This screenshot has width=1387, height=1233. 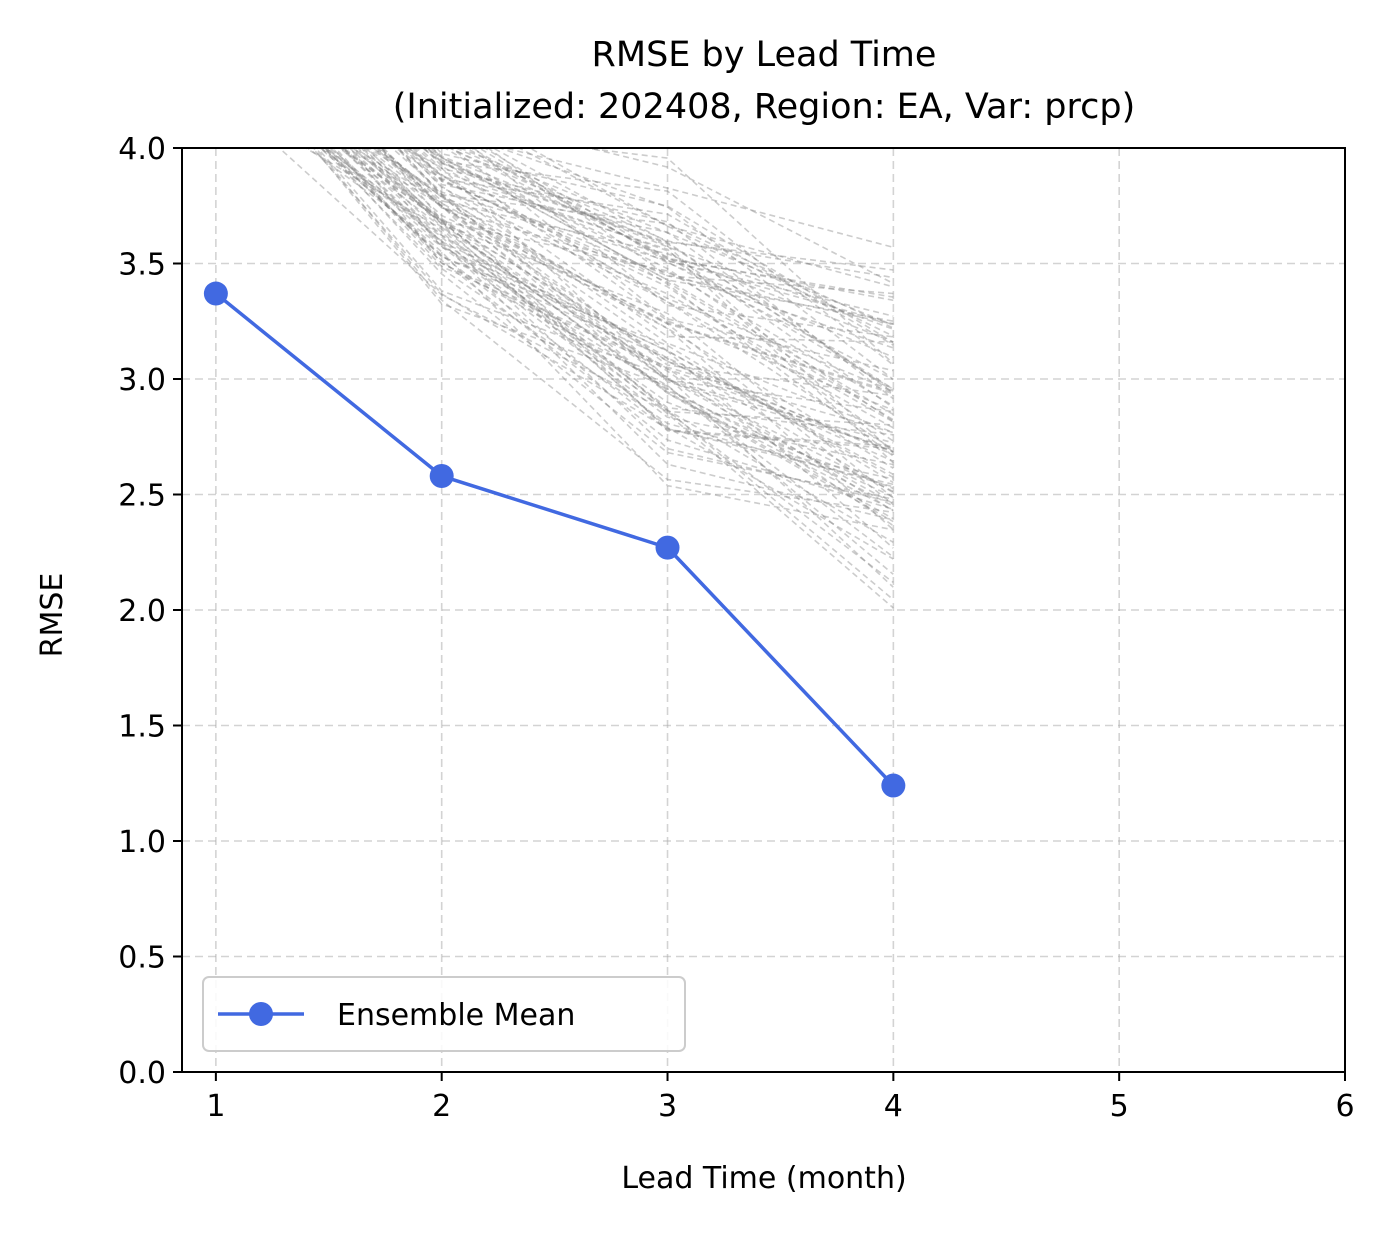 I want to click on y-tick-label: 4.0, so click(x=142, y=149).